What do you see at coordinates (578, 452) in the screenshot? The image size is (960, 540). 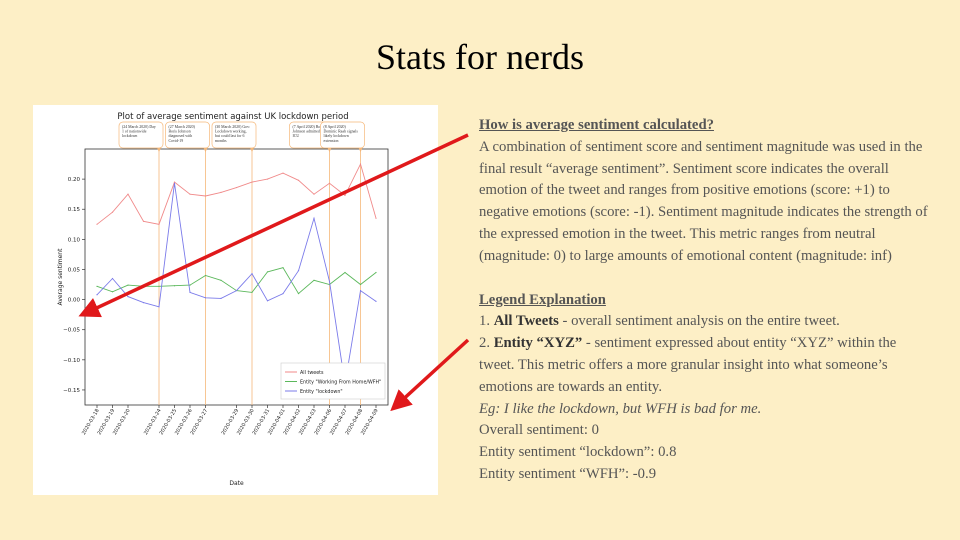 I see `result-lockdown: Entity sentiment “lockdown”: 0.8` at bounding box center [578, 452].